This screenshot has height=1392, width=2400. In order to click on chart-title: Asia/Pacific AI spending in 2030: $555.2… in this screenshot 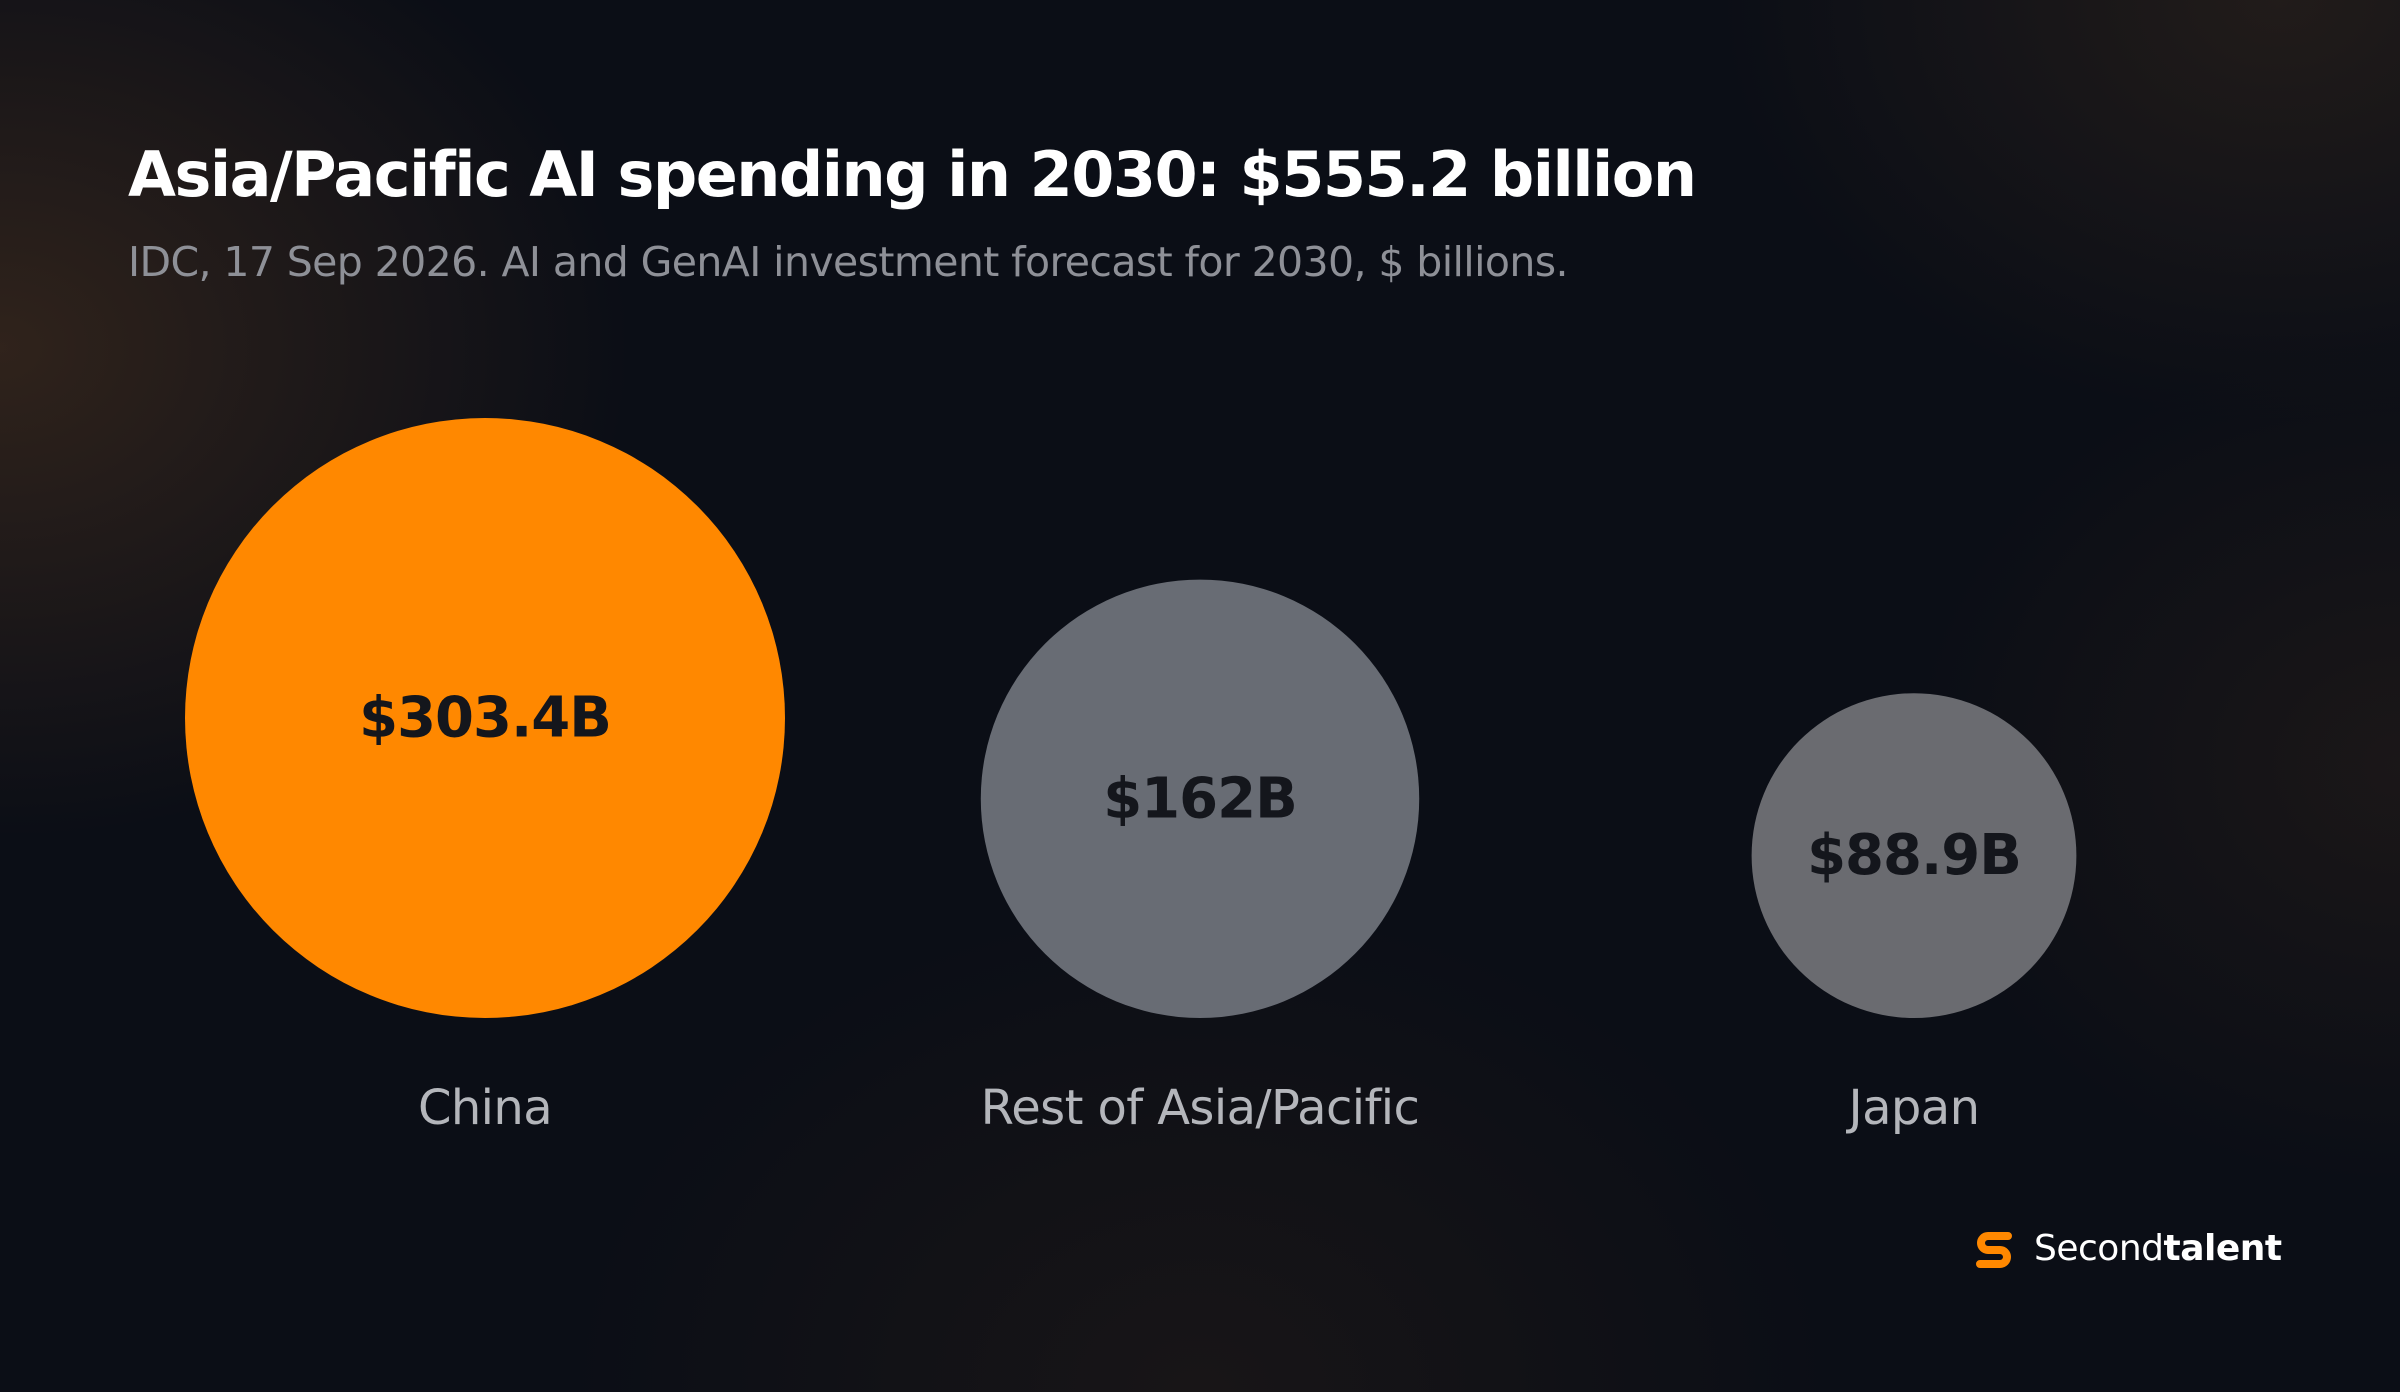, I will do `click(912, 174)`.